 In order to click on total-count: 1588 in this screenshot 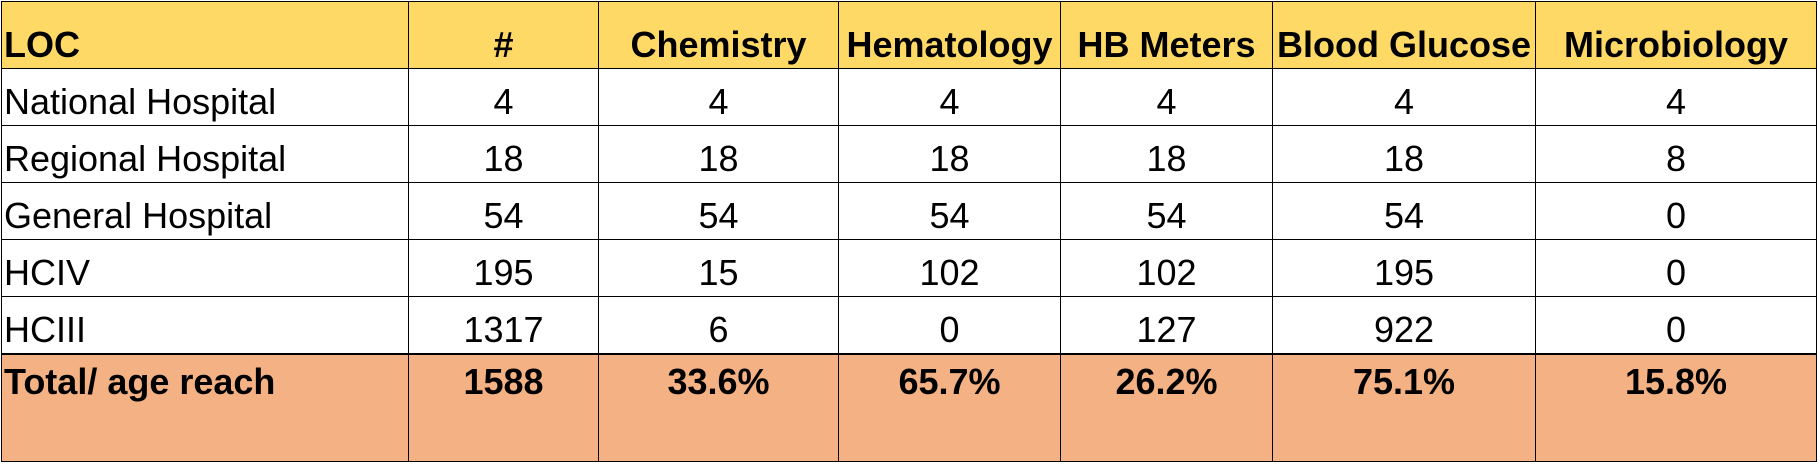, I will do `click(503, 407)`.